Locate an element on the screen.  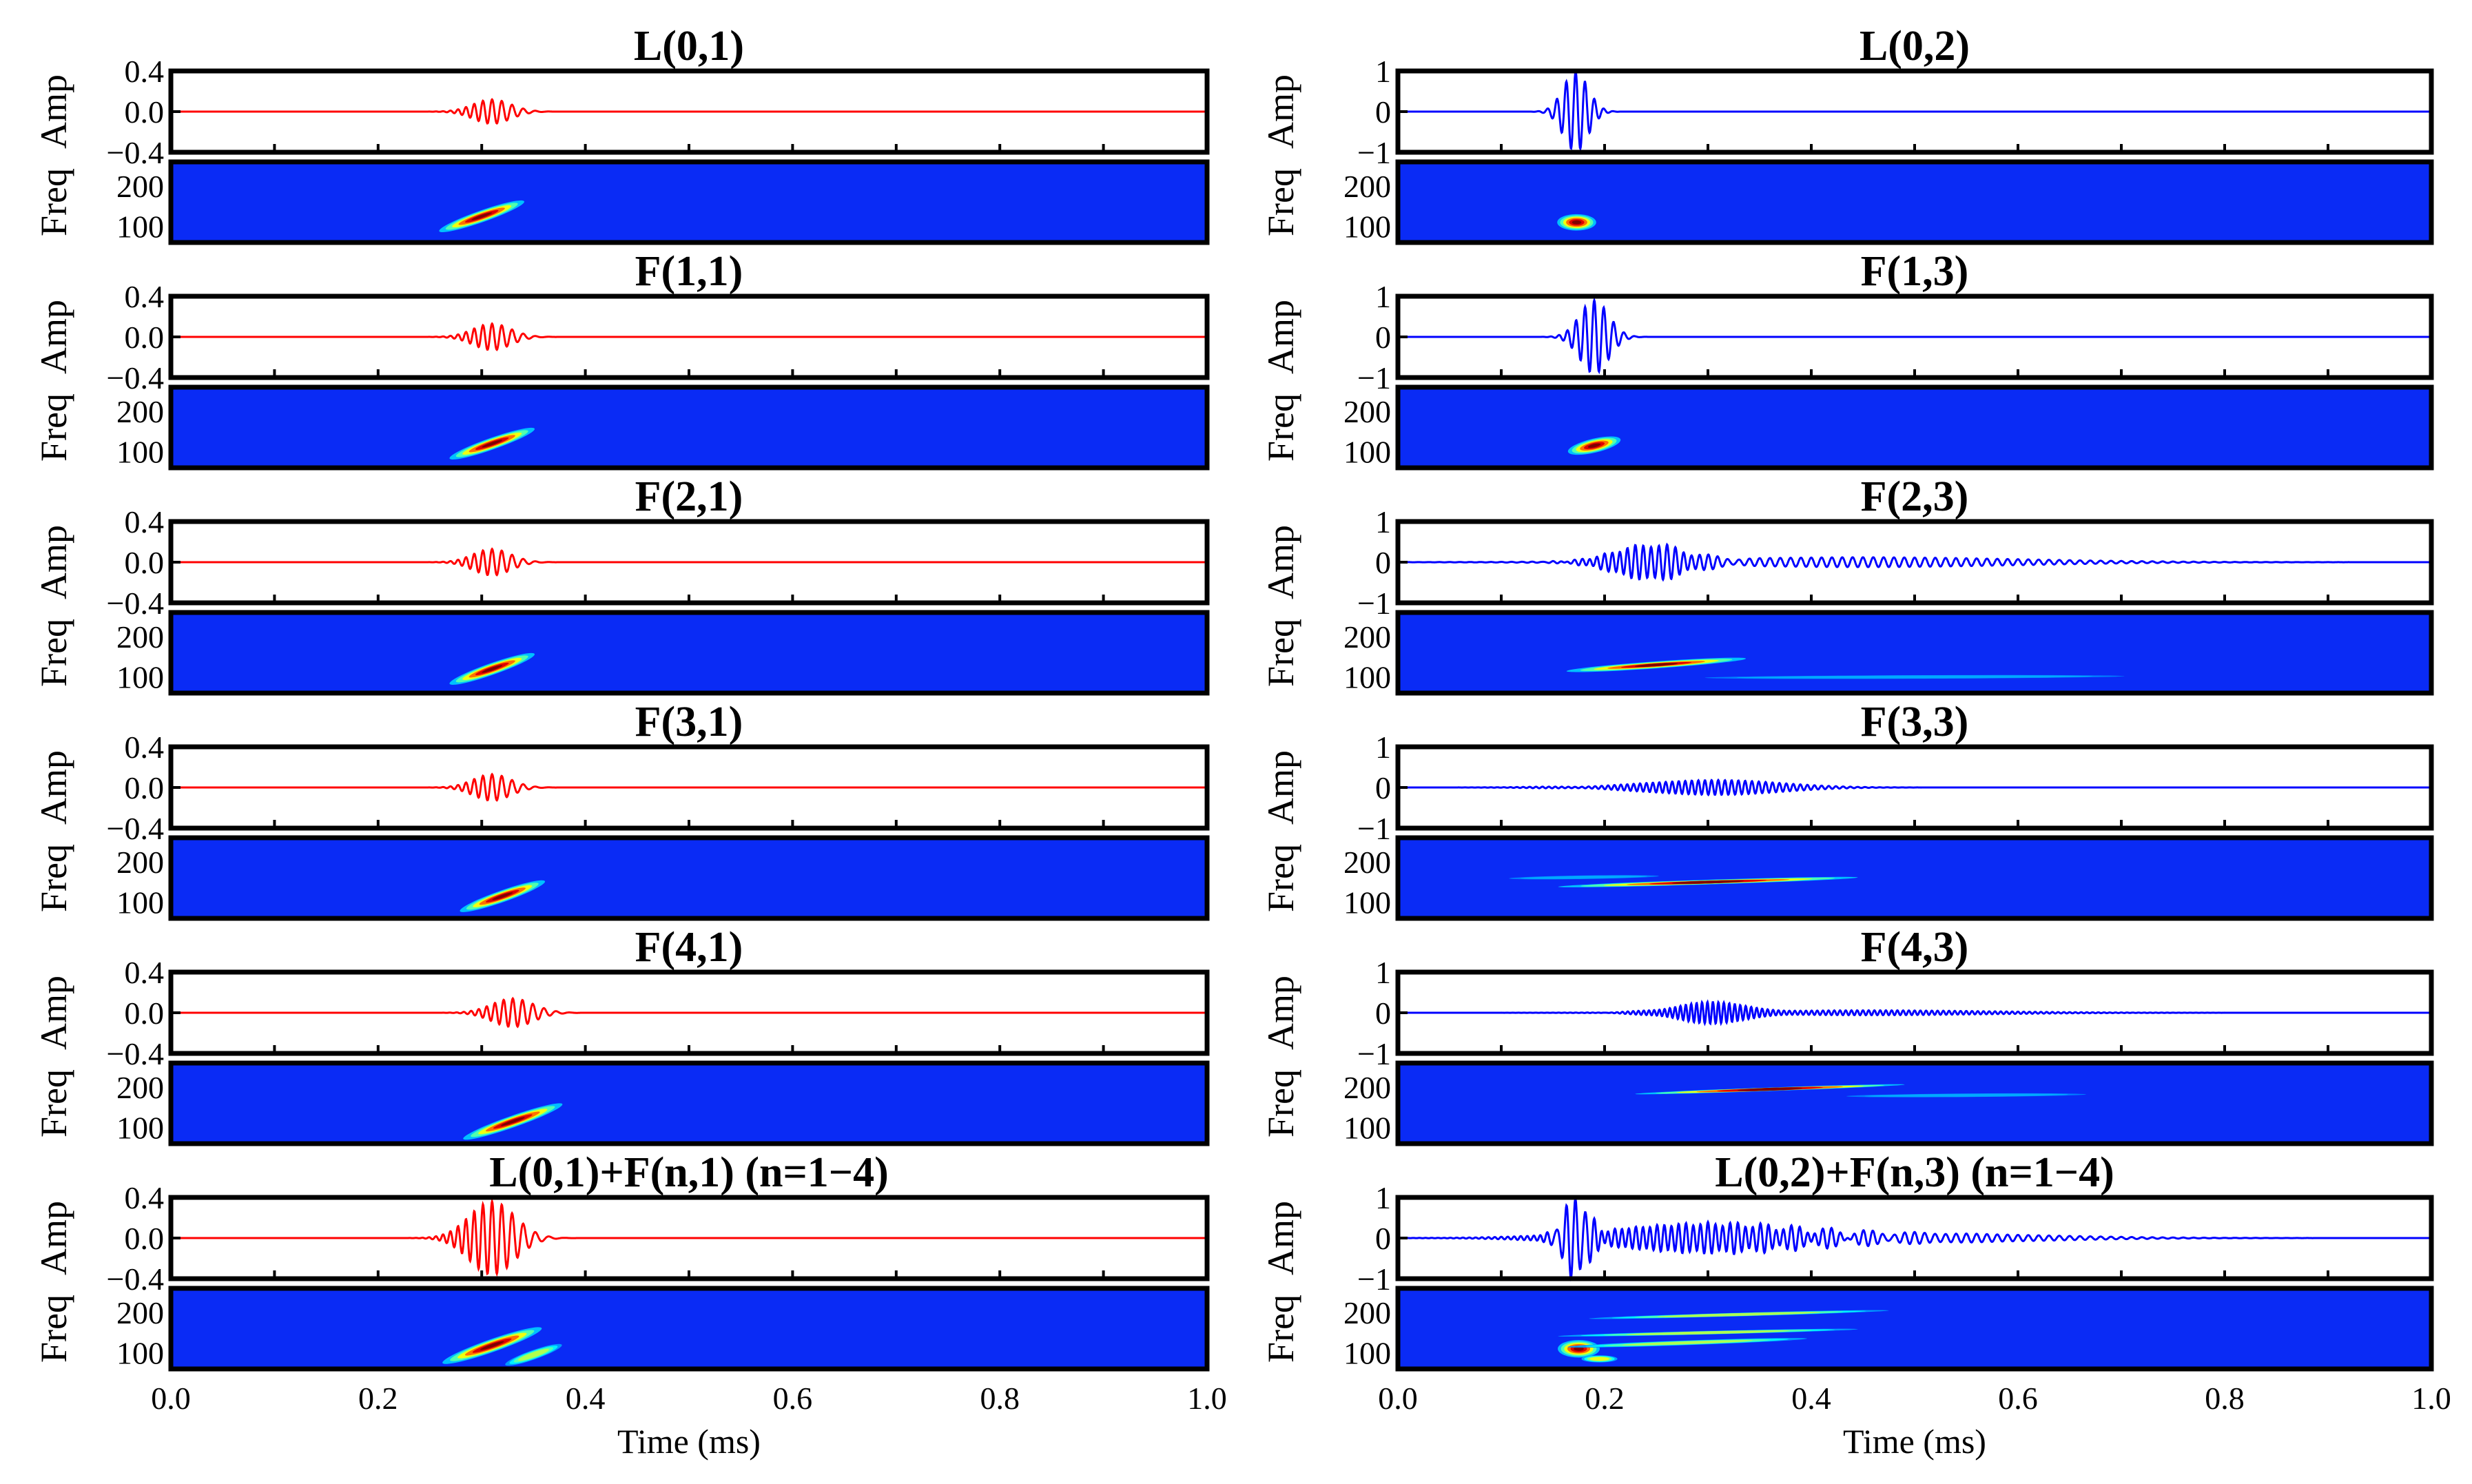
mode-title: F(2,1) is located at coordinates (689, 496).